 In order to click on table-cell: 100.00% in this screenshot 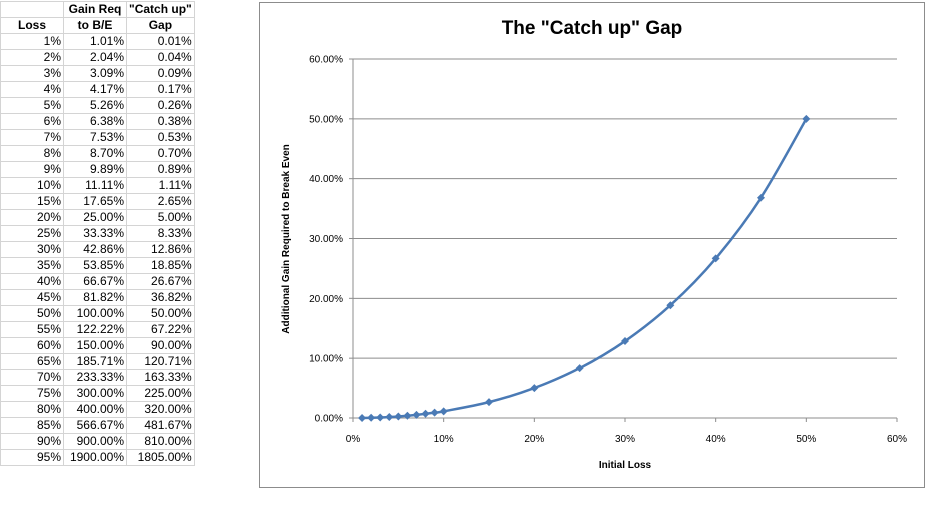, I will do `click(95, 313)`.